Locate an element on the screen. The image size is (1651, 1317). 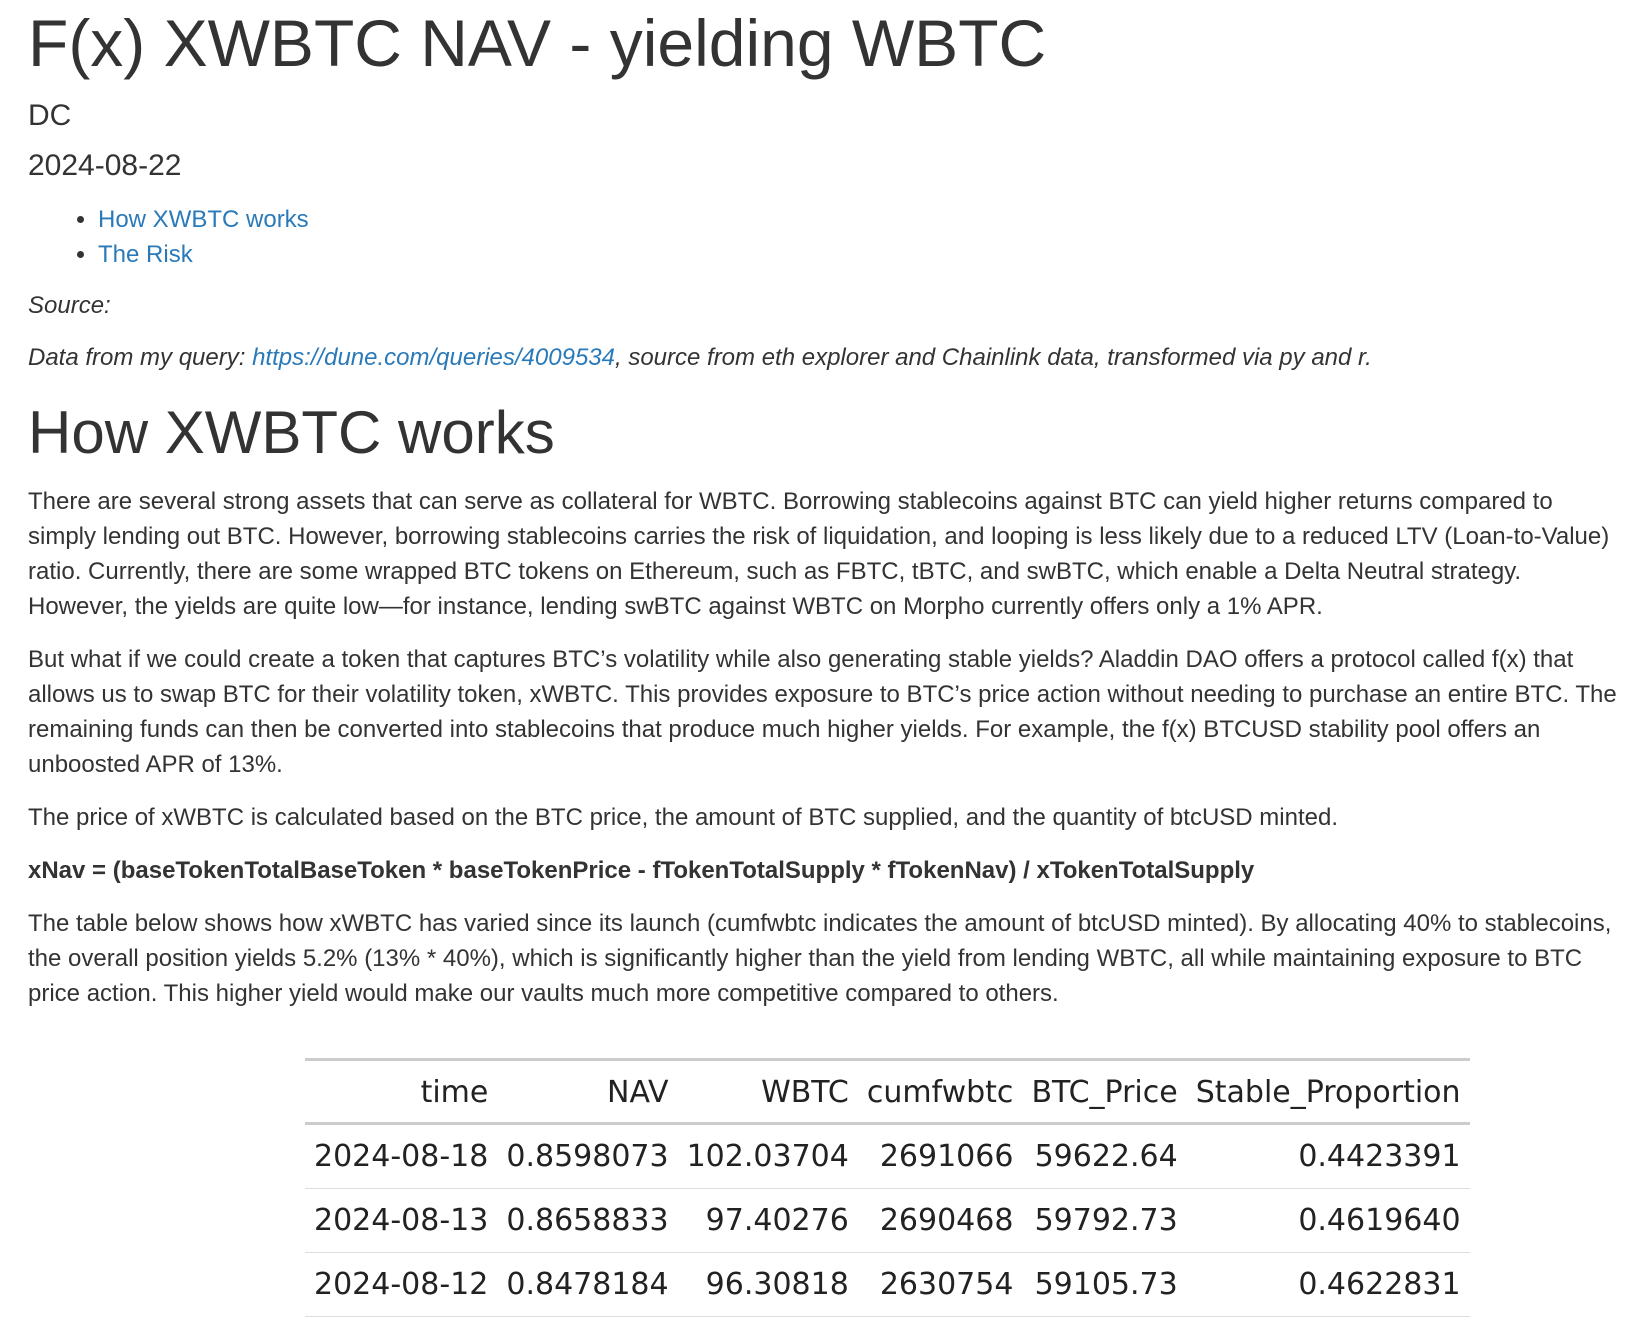
author: DC is located at coordinates (50, 115).